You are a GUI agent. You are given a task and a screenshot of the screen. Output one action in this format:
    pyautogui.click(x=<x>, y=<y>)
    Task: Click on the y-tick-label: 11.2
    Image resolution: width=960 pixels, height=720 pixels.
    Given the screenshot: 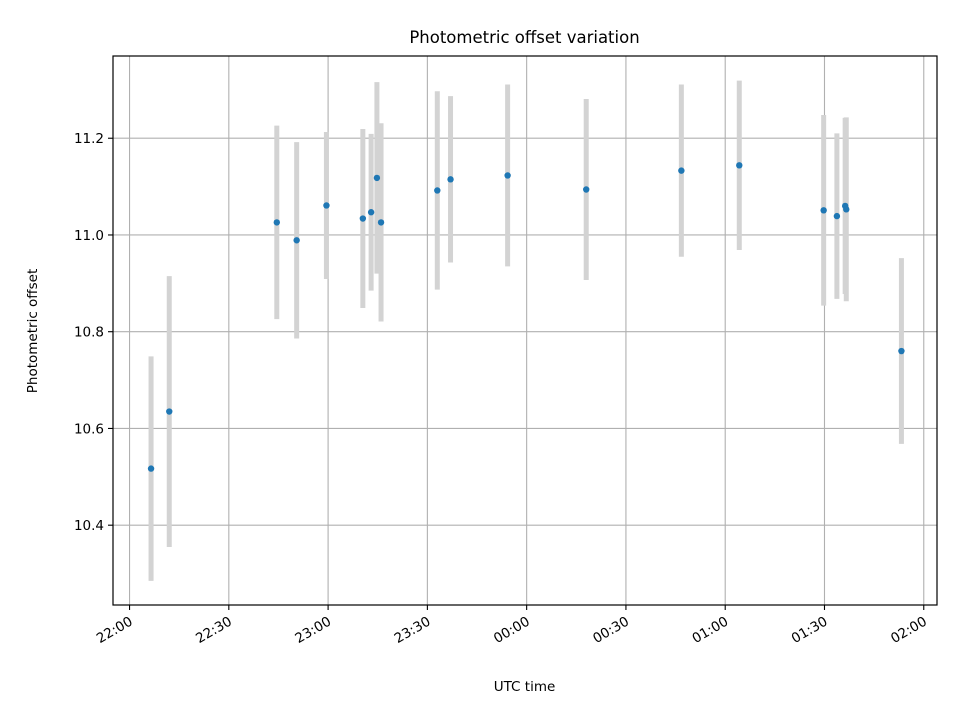 What is the action you would take?
    pyautogui.click(x=89, y=139)
    